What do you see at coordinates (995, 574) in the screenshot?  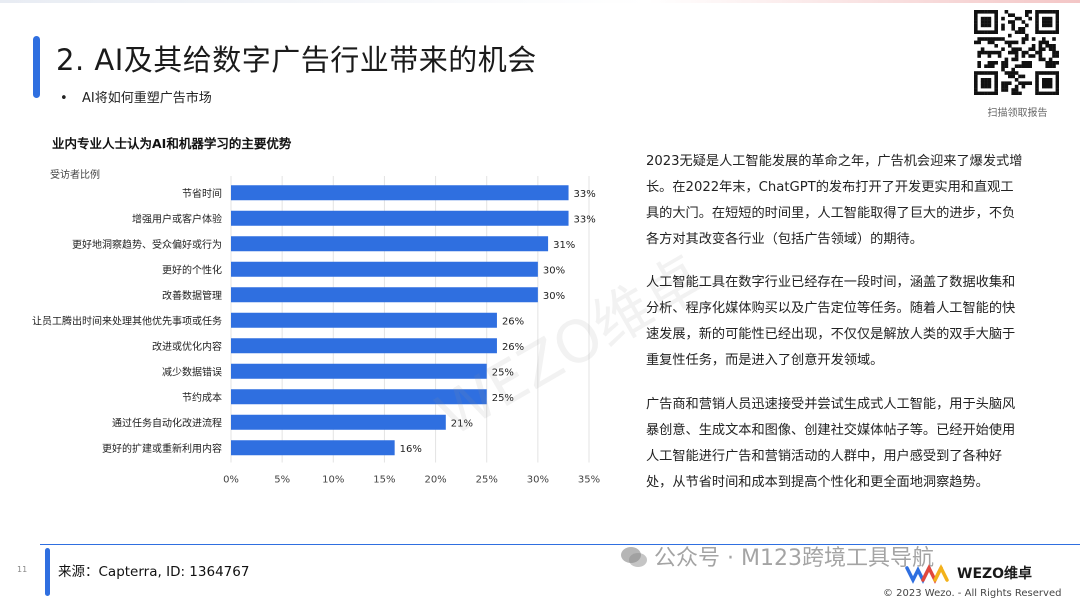 I see `brand-name: WEZO维卓` at bounding box center [995, 574].